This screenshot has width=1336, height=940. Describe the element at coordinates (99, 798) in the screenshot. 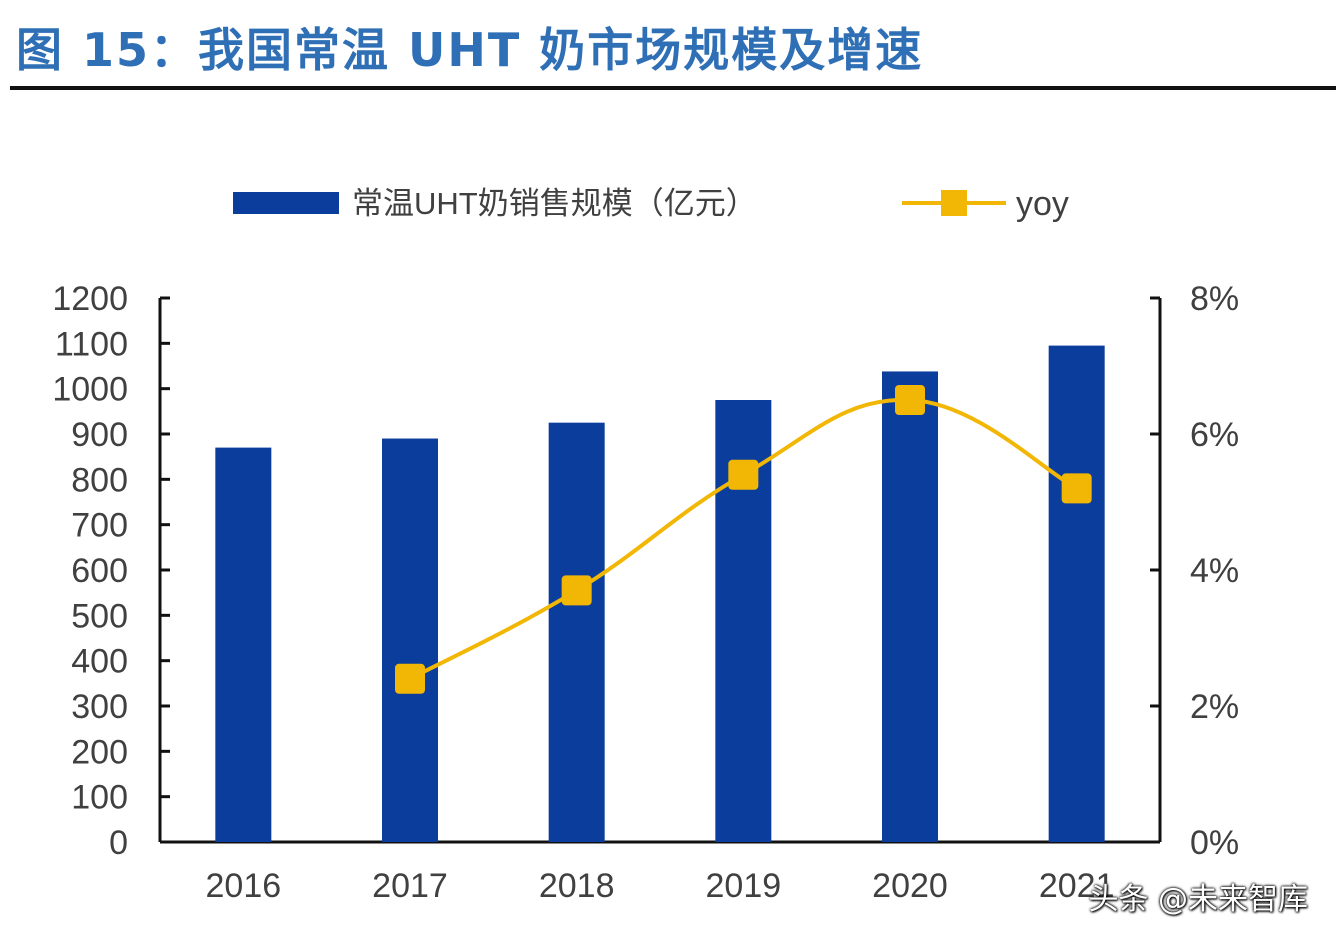

I see `y-left-tick-label: 100` at that location.